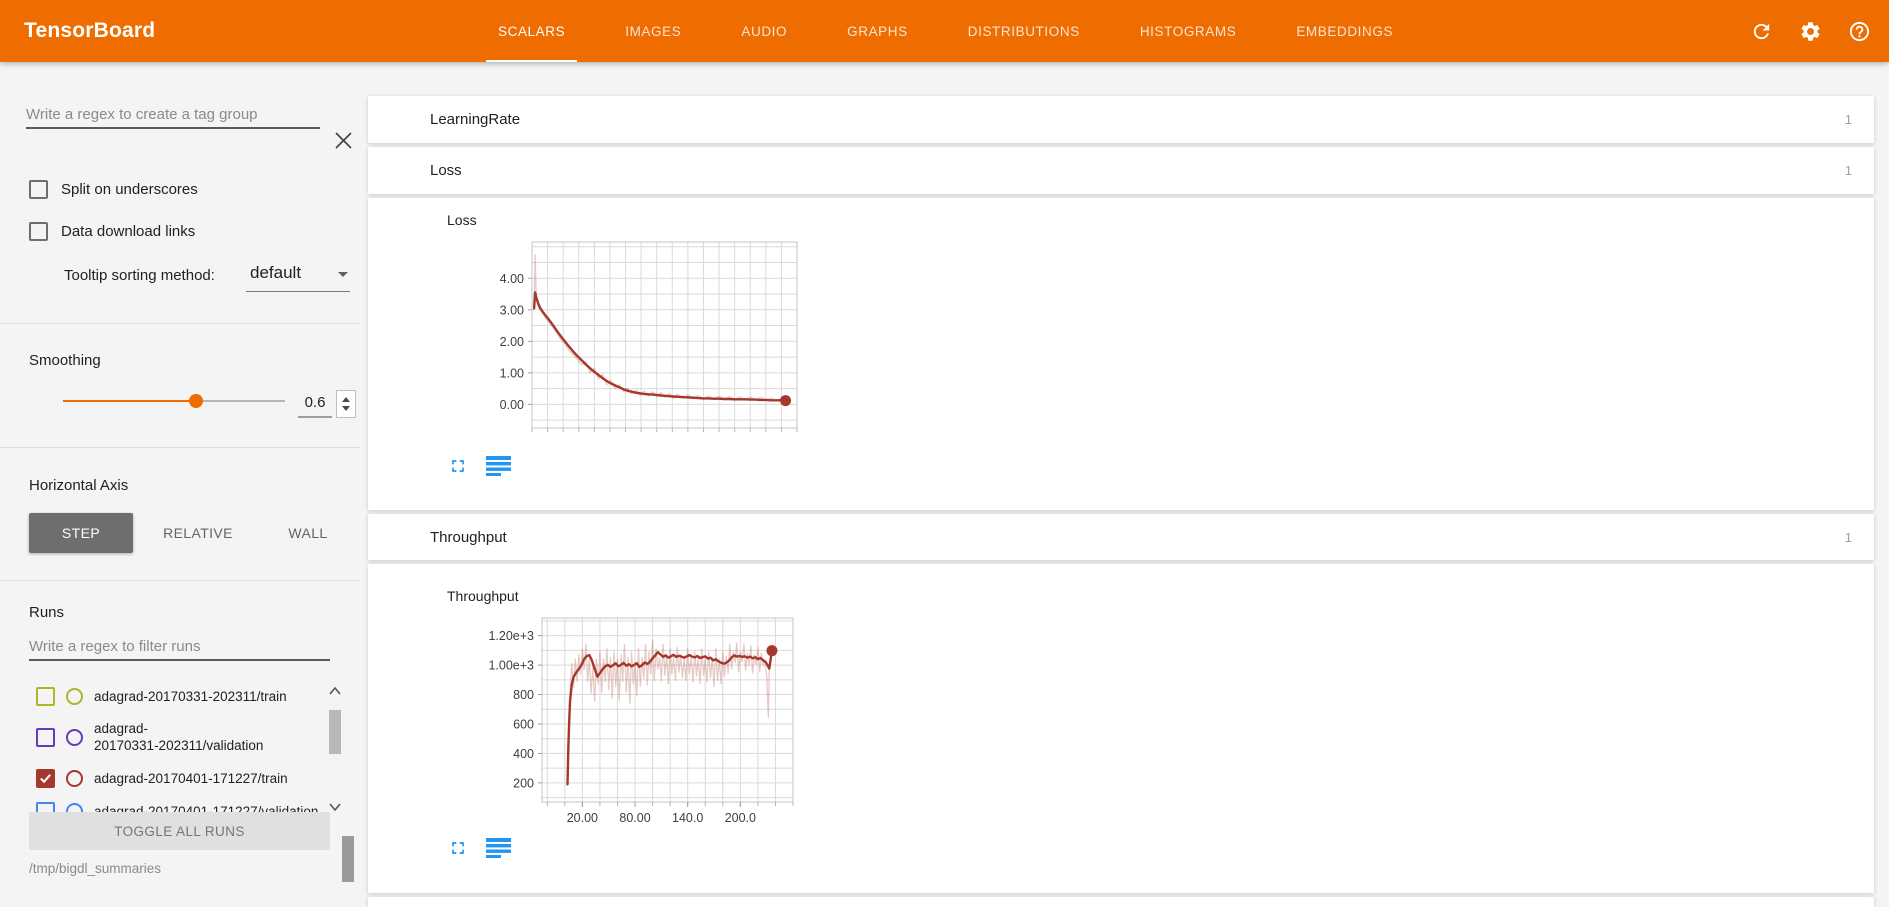 Image resolution: width=1889 pixels, height=907 pixels. What do you see at coordinates (1121, 170) in the screenshot?
I see `card-loss-header: Loss 1` at bounding box center [1121, 170].